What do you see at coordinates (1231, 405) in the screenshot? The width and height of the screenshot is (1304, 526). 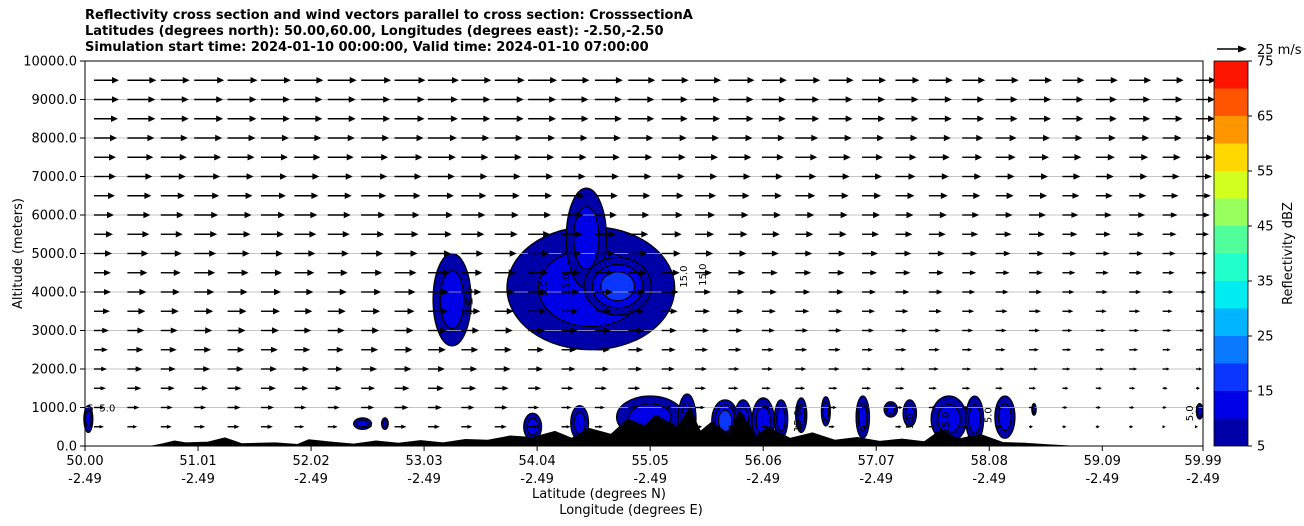 I see `colorbar-segment` at bounding box center [1231, 405].